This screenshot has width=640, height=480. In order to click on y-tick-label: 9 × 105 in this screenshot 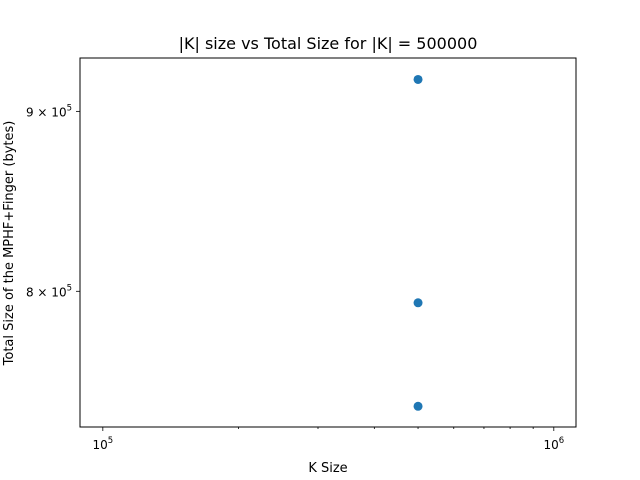, I will do `click(49, 111)`.